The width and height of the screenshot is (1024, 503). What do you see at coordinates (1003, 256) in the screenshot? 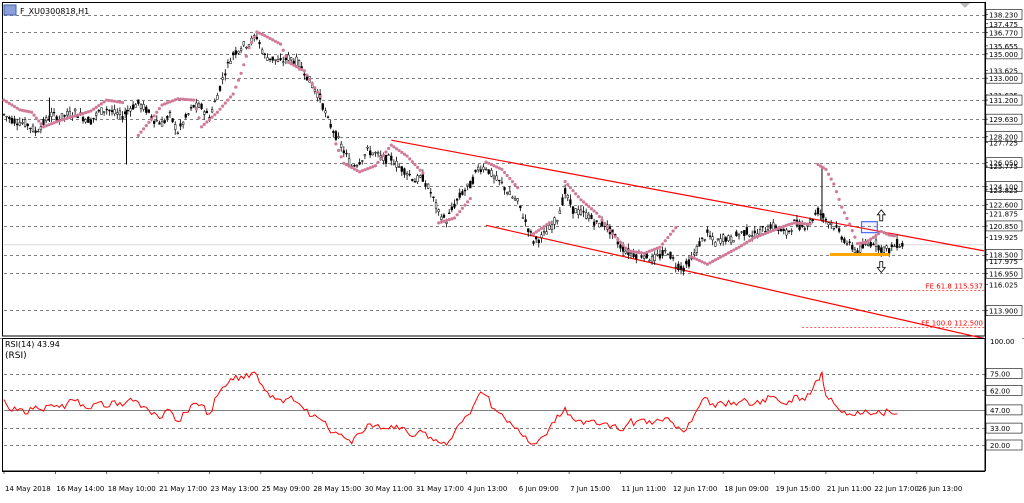
I see `price-tick-label: 118.500` at bounding box center [1003, 256].